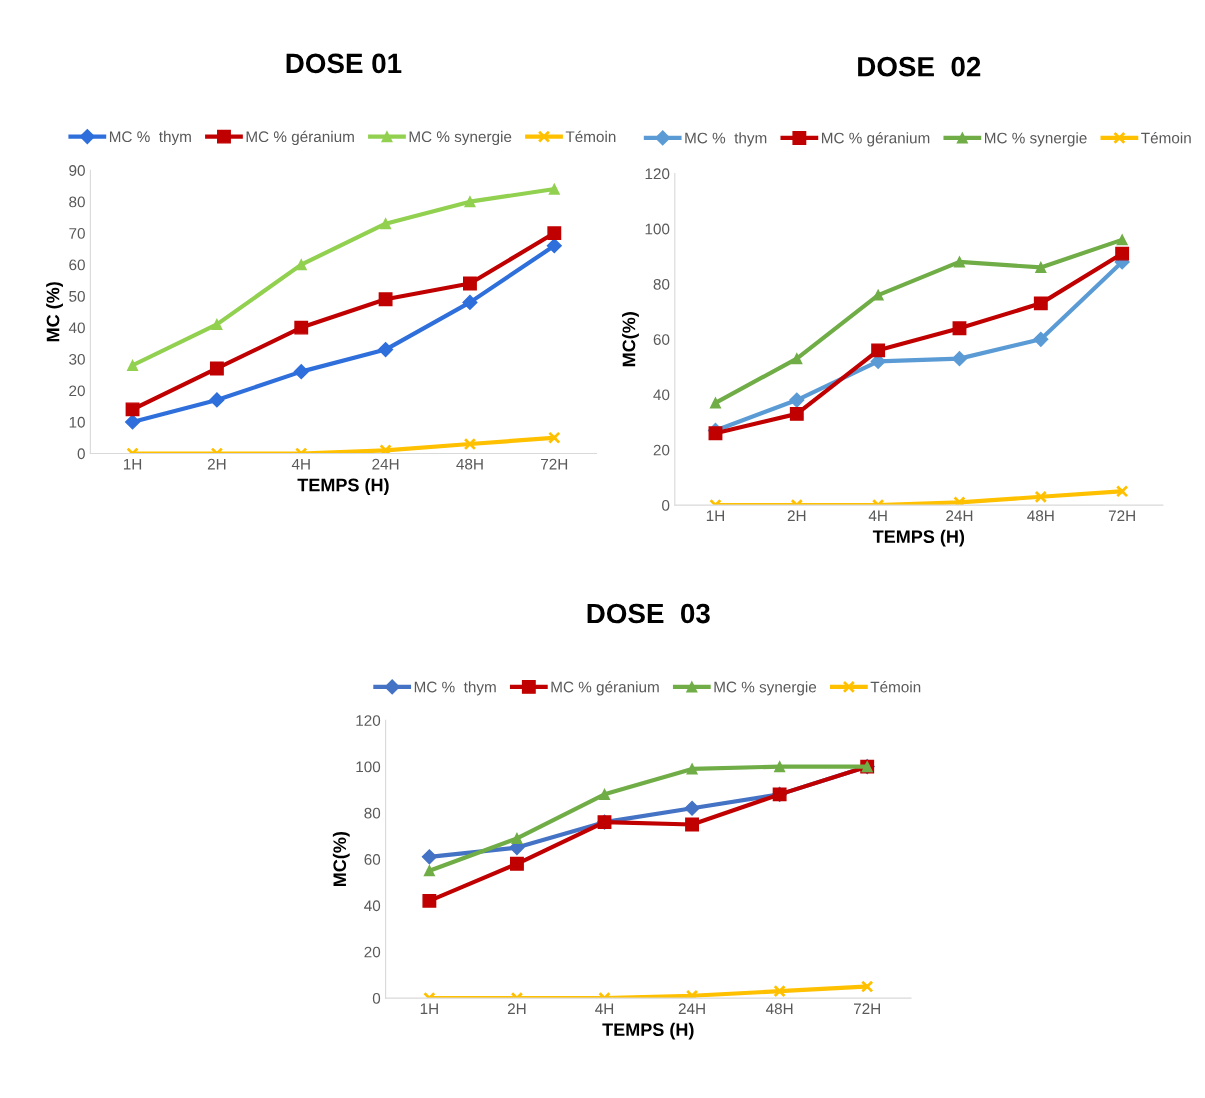  What do you see at coordinates (77, 233) in the screenshot?
I see `y-tick-label: 70` at bounding box center [77, 233].